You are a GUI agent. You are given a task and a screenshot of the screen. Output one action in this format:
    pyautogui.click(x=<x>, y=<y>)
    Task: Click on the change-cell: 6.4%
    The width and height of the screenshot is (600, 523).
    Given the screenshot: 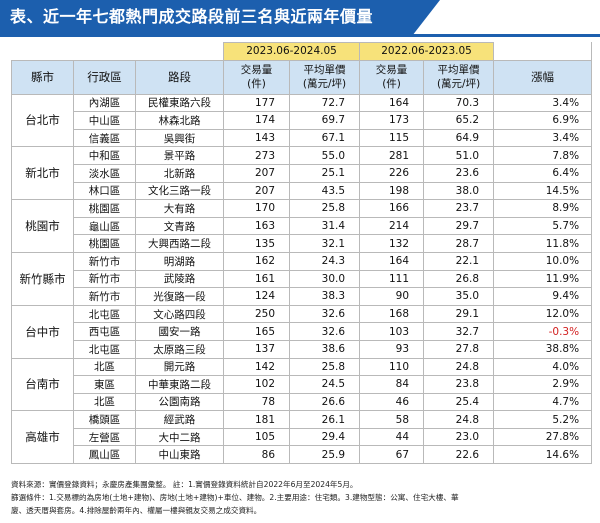 What is the action you would take?
    pyautogui.click(x=543, y=173)
    